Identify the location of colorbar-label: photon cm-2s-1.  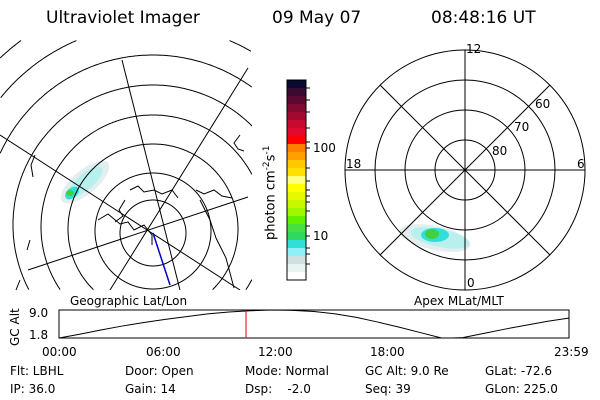
(270, 192).